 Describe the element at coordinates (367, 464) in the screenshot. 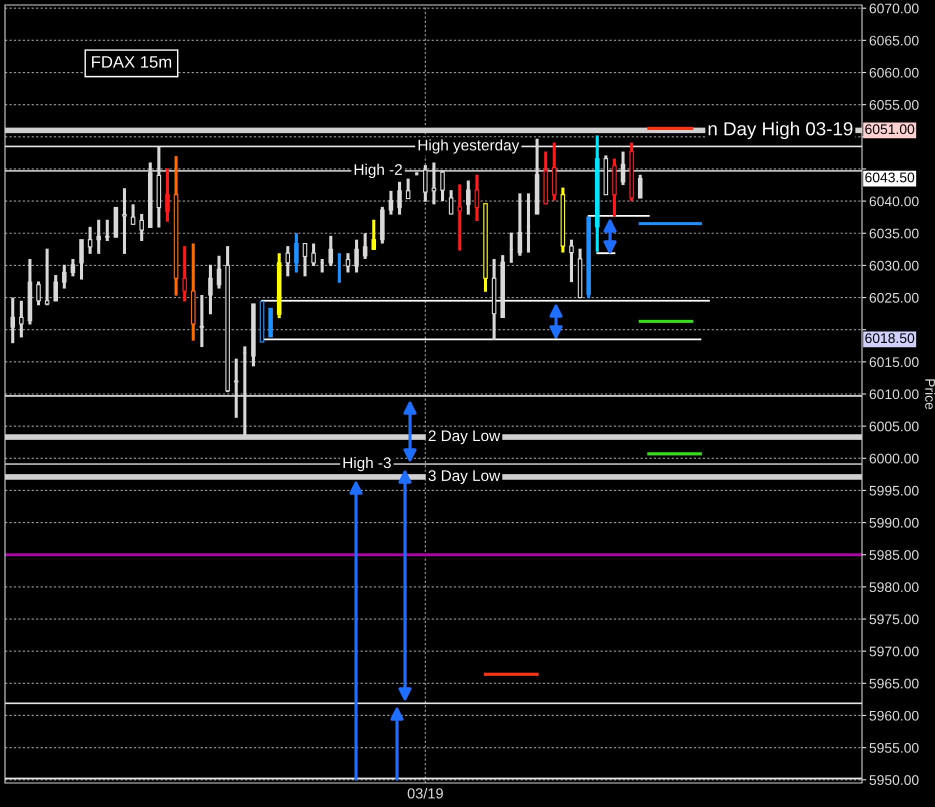

I see `ref-line-label: High -3` at that location.